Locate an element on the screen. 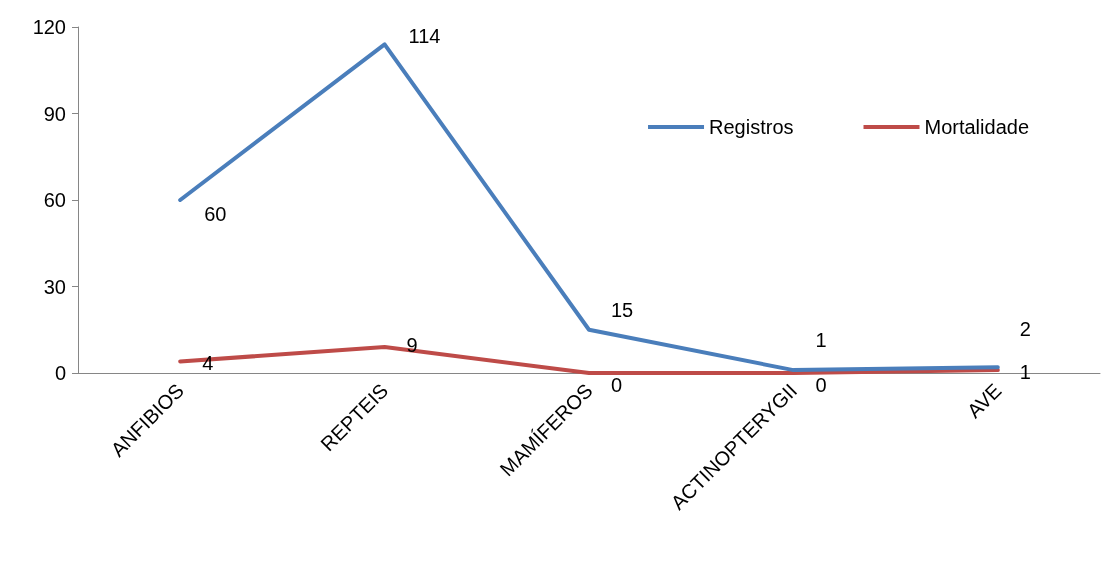  data-label: 60 is located at coordinates (215, 214).